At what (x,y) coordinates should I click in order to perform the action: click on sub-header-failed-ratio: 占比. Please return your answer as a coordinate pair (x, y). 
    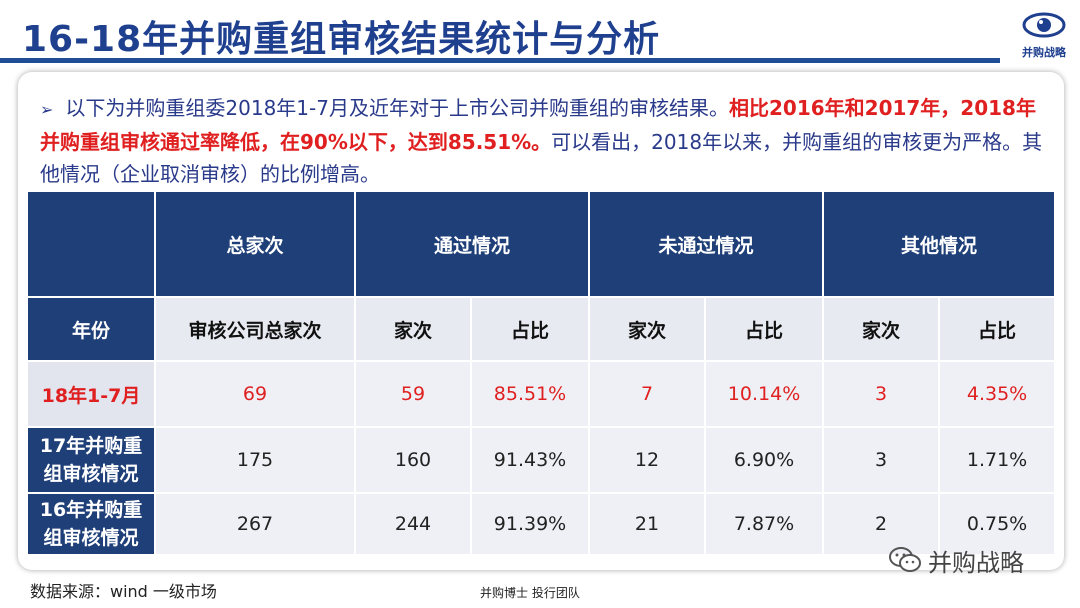
    Looking at the image, I should click on (764, 329).